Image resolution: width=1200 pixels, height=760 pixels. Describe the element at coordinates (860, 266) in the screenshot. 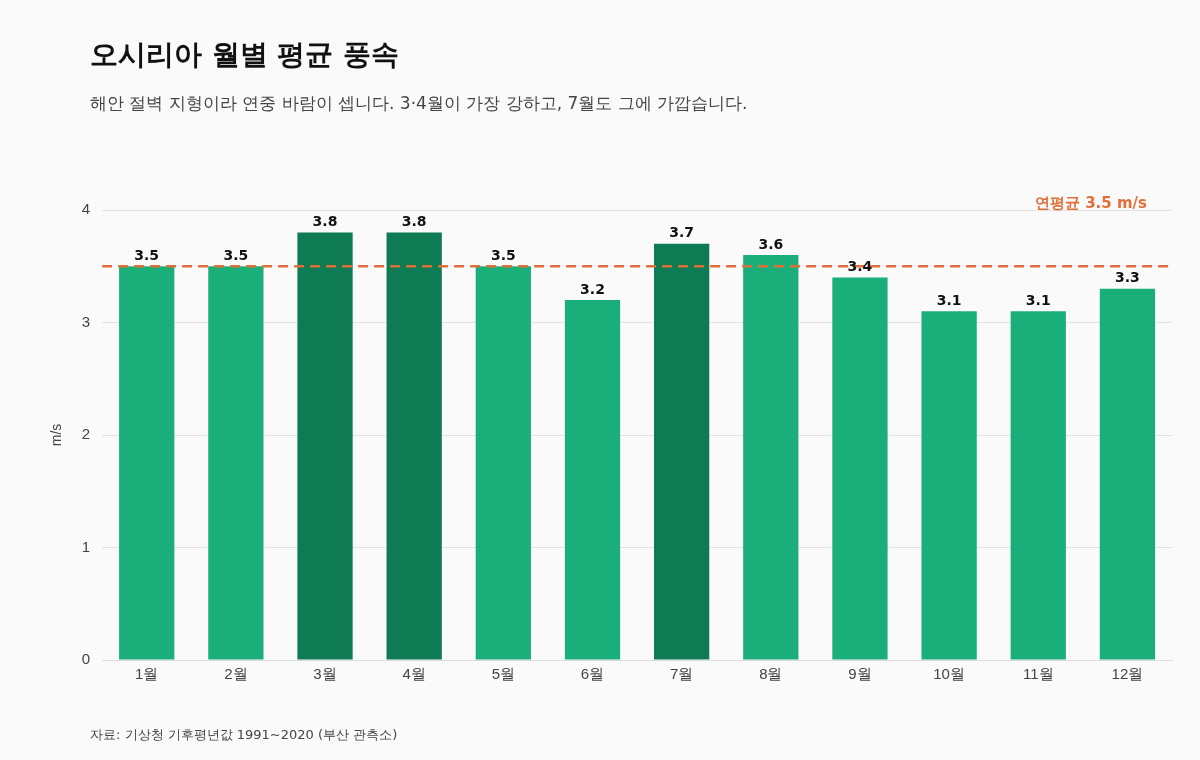

I see `data-label: 3.4` at that location.